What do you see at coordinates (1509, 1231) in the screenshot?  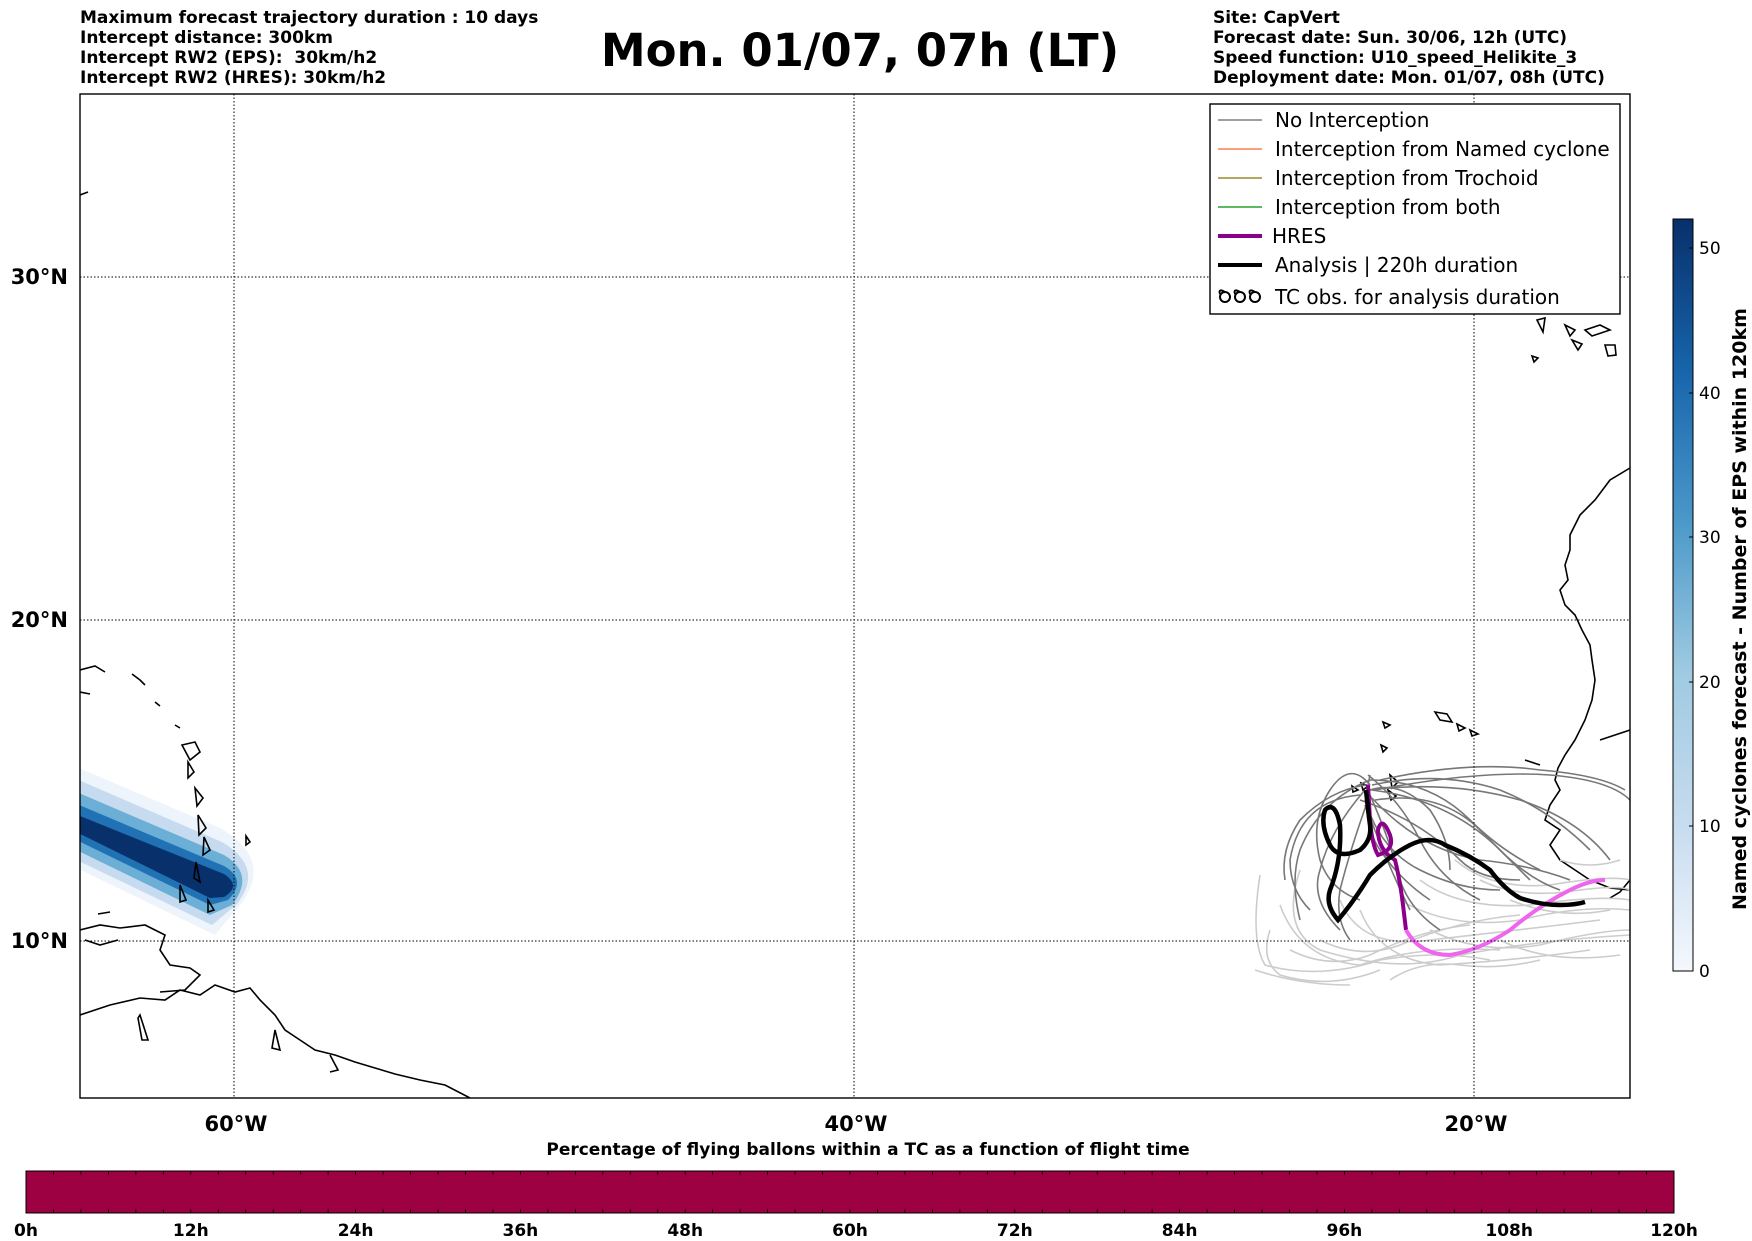 I see `bottom-colorbar-tick: 108h` at bounding box center [1509, 1231].